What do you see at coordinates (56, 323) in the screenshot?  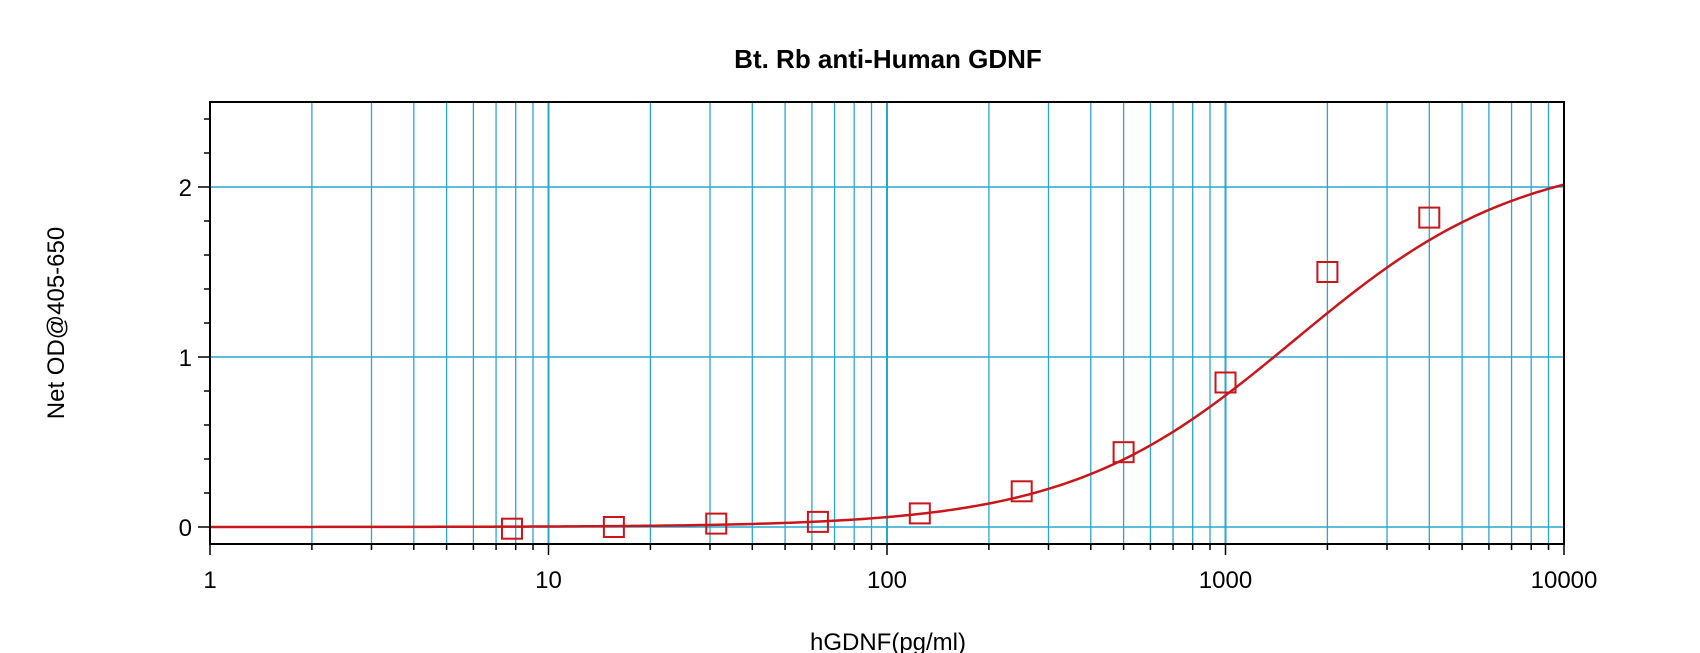 I see `y-axis-label: Net OD@405-650` at bounding box center [56, 323].